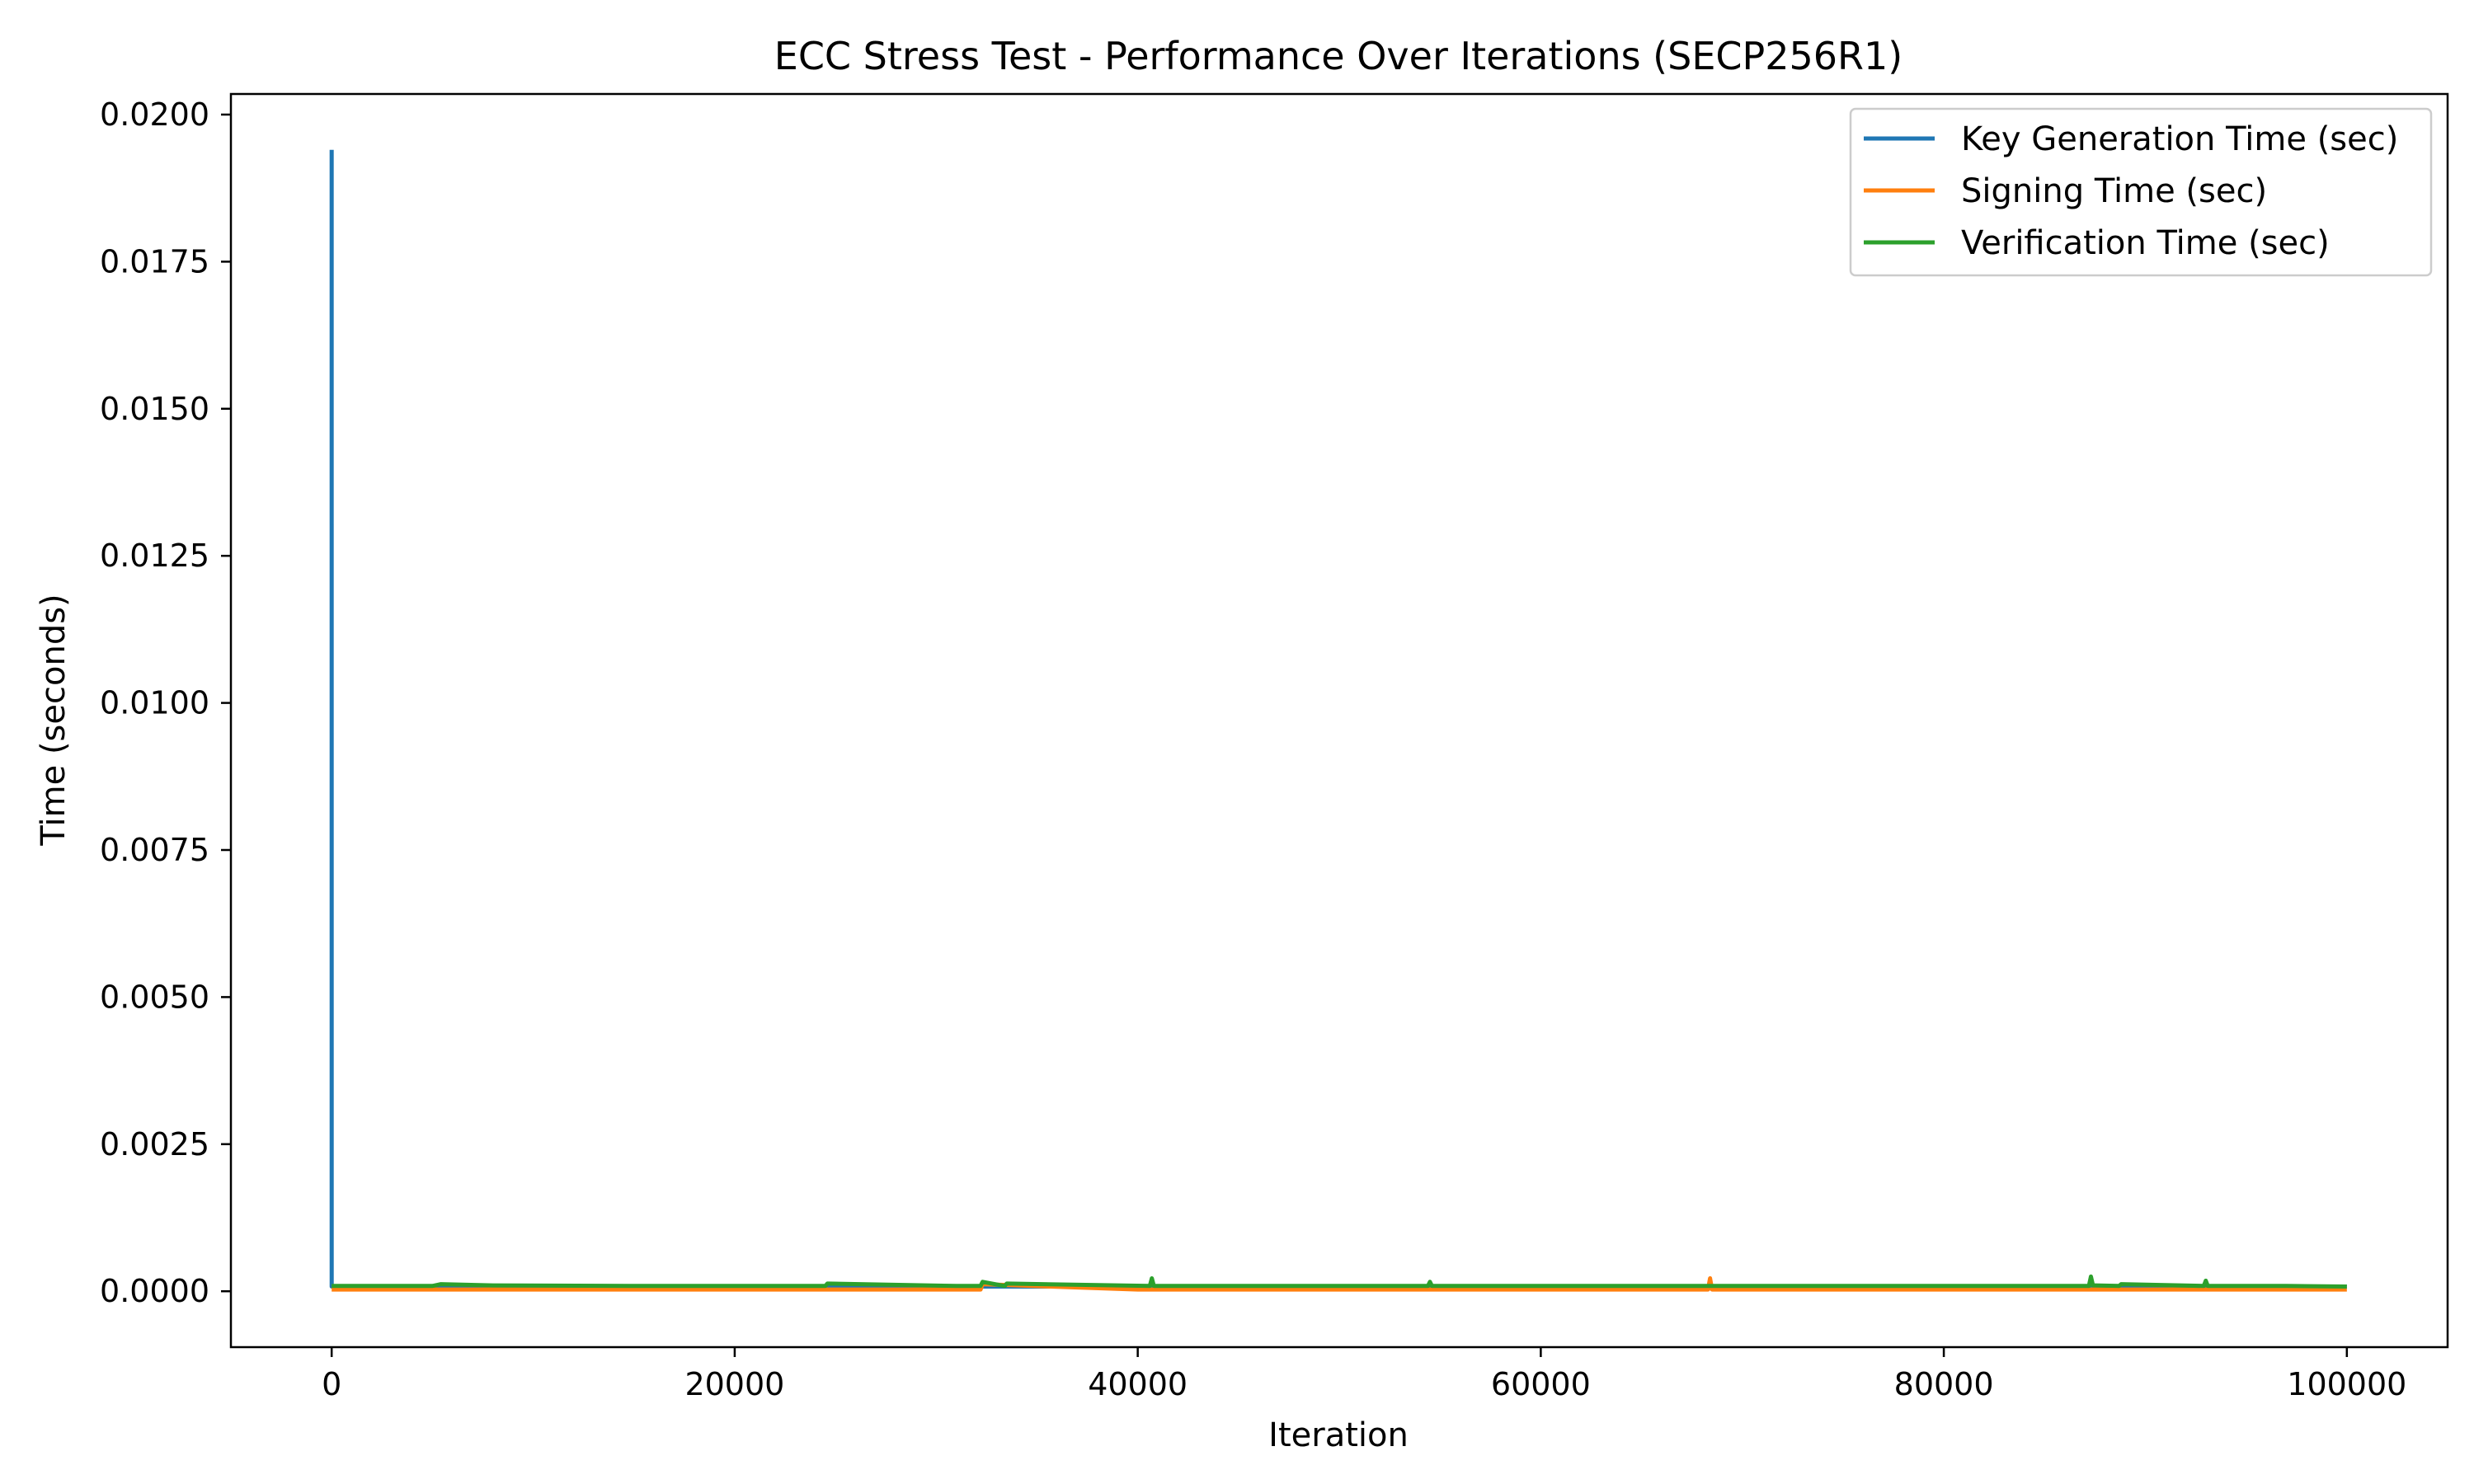 The width and height of the screenshot is (2474, 1484). I want to click on y-tick-label: 0.0075, so click(154, 850).